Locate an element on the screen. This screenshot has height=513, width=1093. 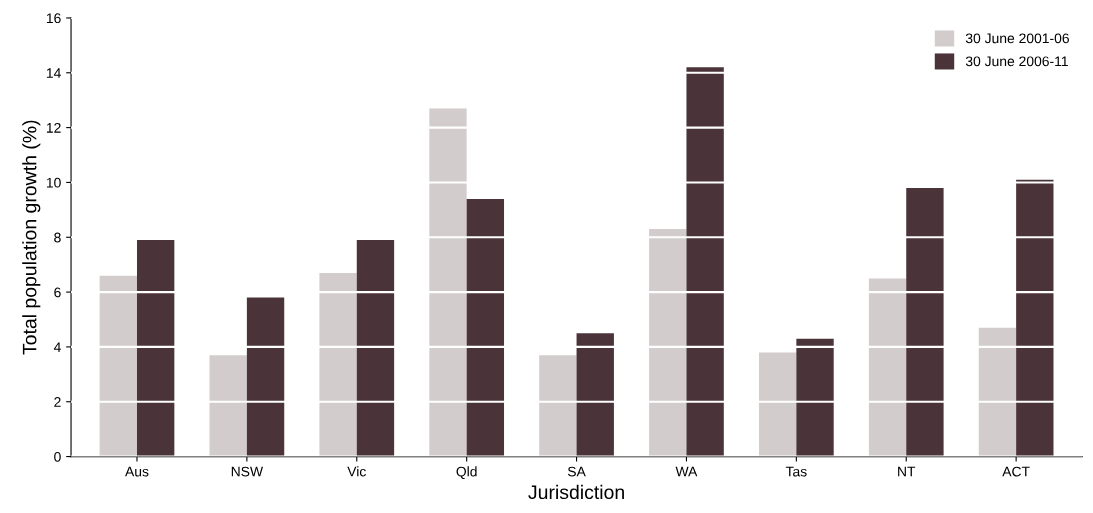
y-tick-label: 10 is located at coordinates (53, 182).